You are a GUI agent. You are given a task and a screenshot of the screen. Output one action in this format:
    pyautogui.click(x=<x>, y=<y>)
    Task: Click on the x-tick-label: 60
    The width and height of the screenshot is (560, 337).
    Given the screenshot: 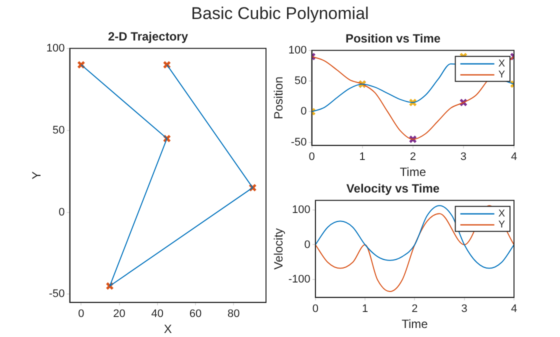 What is the action you would take?
    pyautogui.click(x=195, y=314)
    